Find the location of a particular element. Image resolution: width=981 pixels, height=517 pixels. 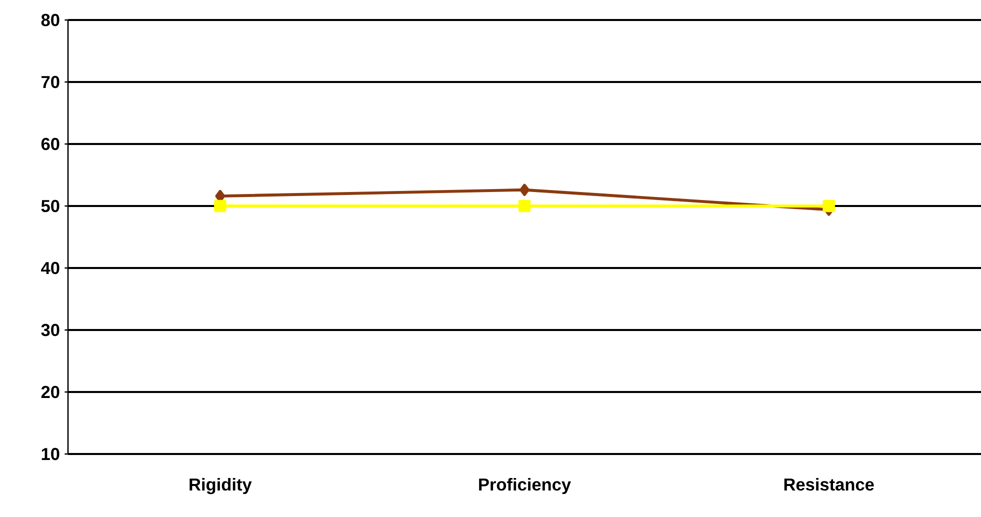

y-tick-label: 80 is located at coordinates (50, 20).